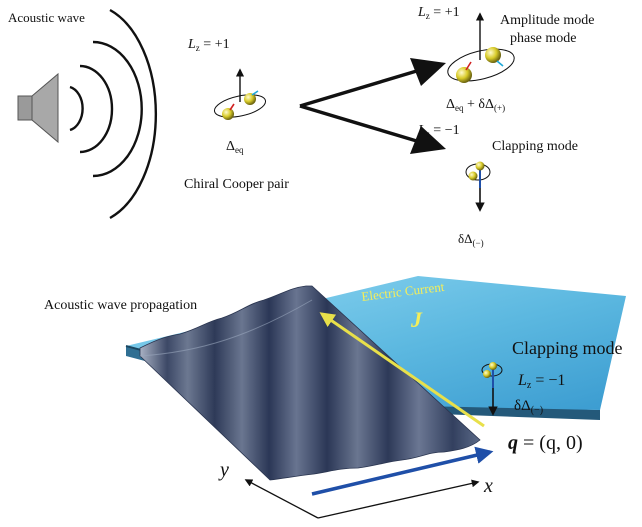 The height and width of the screenshot is (527, 642). What do you see at coordinates (535, 146) in the screenshot?
I see `clapping-mode-title-top: Clapping mode` at bounding box center [535, 146].